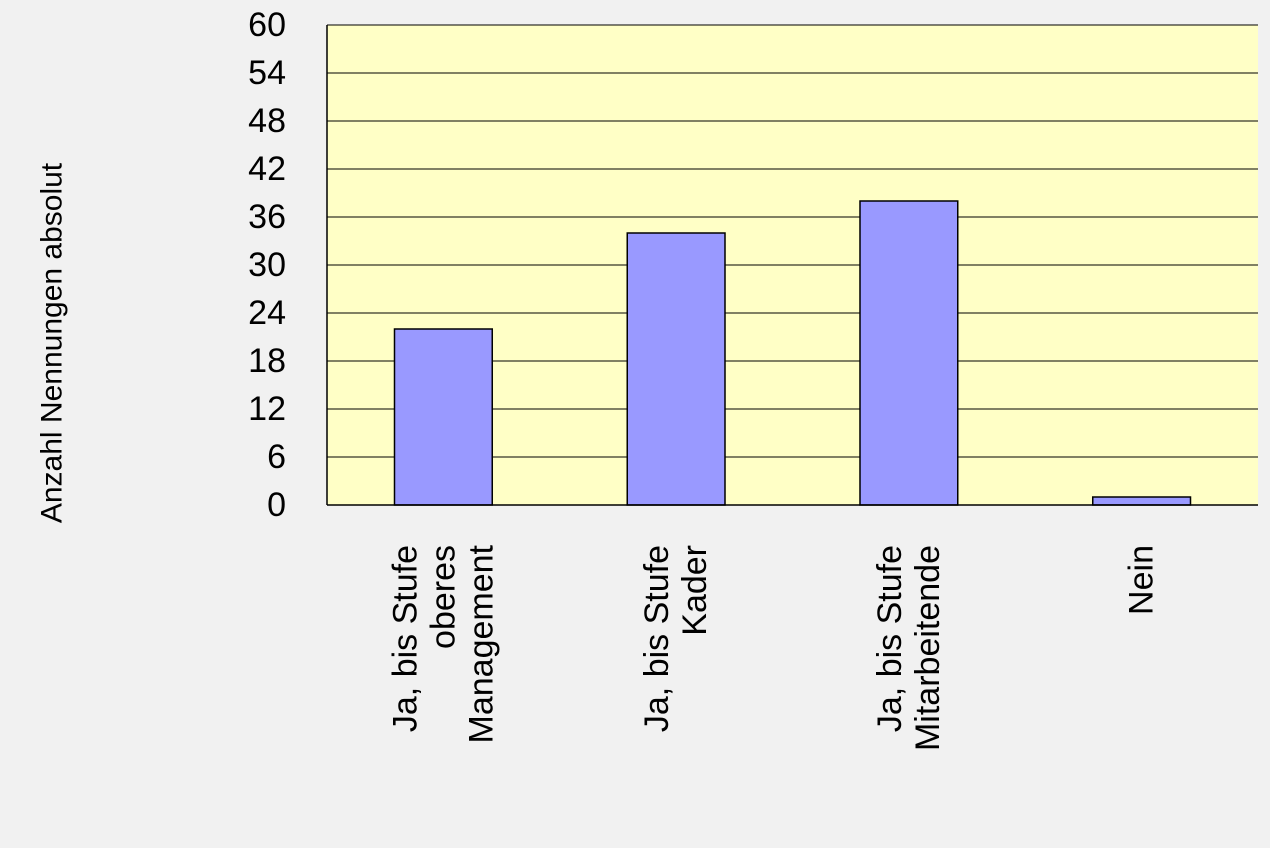  What do you see at coordinates (267, 313) in the screenshot?
I see `y-tick-label: 24` at bounding box center [267, 313].